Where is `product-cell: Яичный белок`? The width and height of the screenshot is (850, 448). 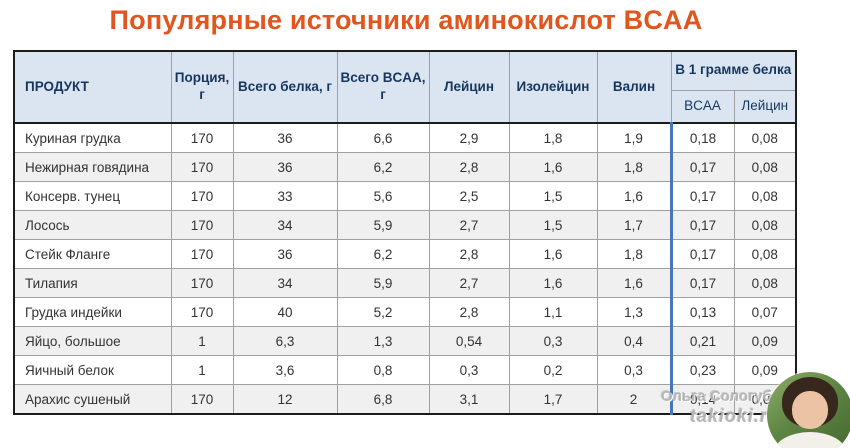
product-cell: Яичный белок is located at coordinates (92, 370).